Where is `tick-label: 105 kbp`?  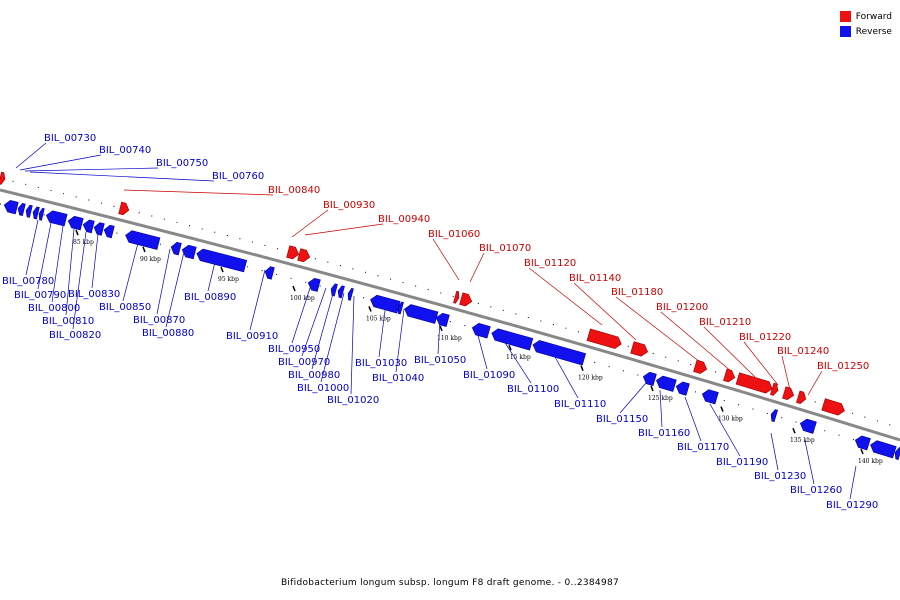
tick-label: 105 kbp is located at coordinates (378, 318).